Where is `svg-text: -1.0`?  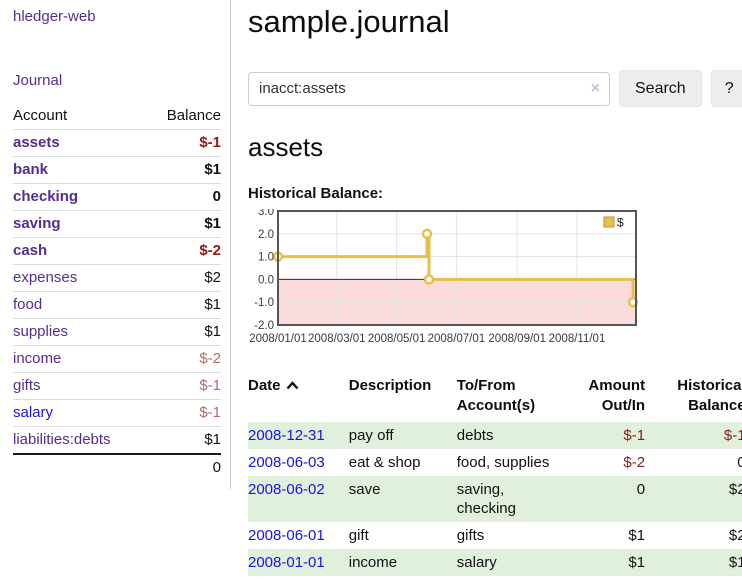 svg-text: -1.0 is located at coordinates (264, 303).